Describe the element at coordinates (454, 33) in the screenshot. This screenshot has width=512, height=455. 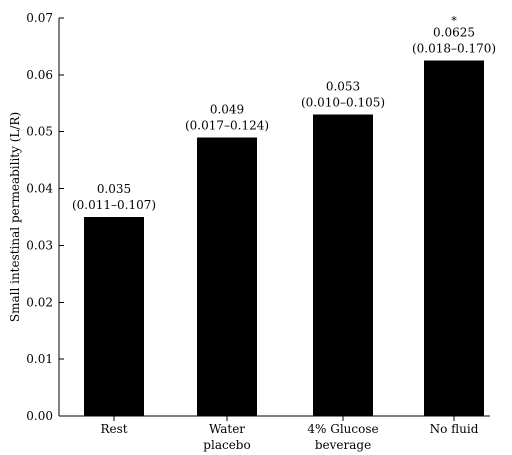
I see `bar-value-label: 0.0625` at that location.